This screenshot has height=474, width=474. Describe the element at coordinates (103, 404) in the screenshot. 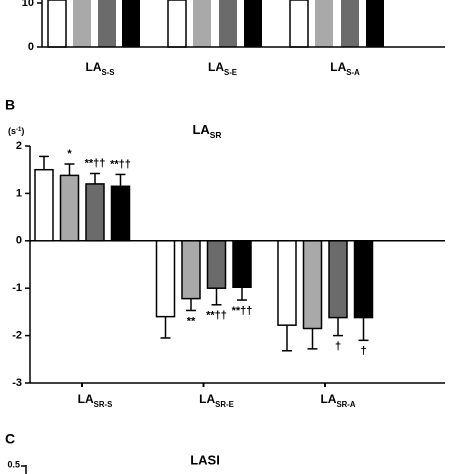

I see `x-tick-label-sub: SR-S` at that location.